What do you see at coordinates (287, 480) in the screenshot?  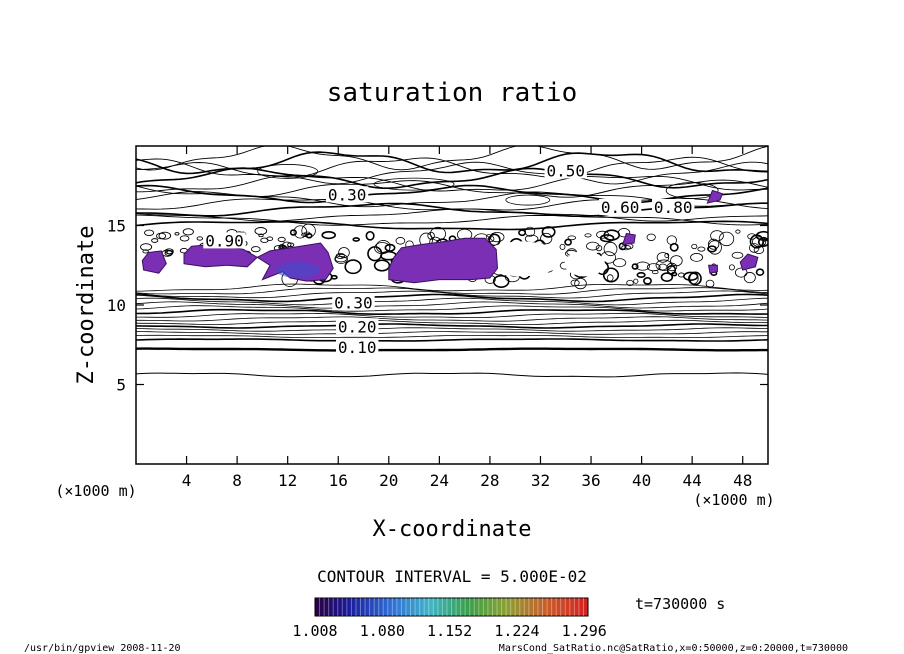 I see `x-tick-label: 12` at bounding box center [287, 480].